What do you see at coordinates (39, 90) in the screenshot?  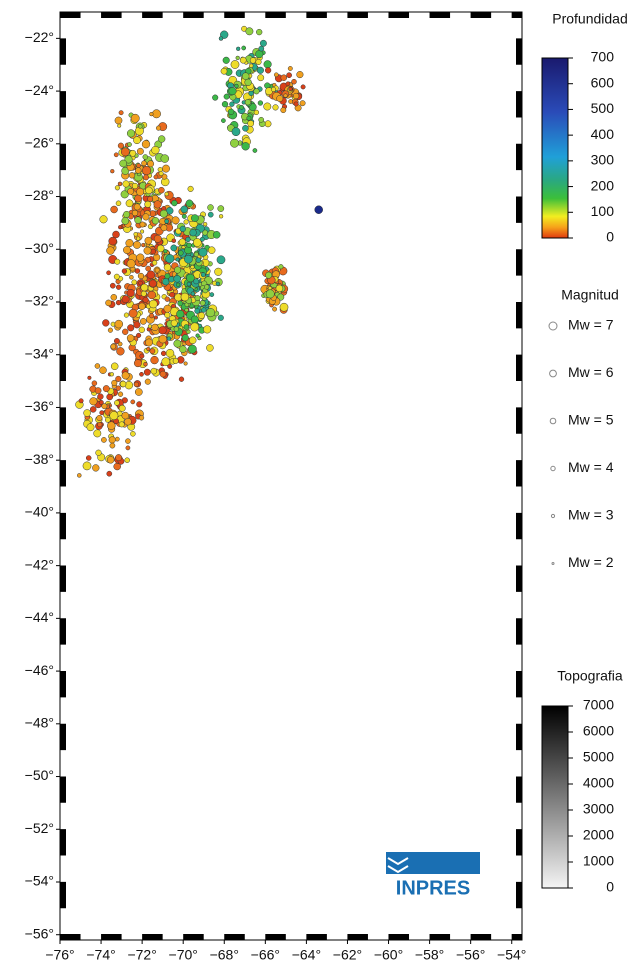 I see `lat-tick-label: −24°` at bounding box center [39, 90].